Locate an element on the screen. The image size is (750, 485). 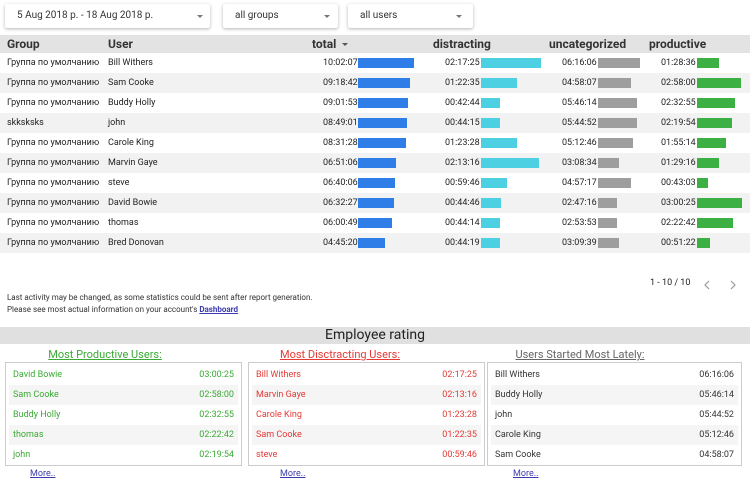
panel-name: Carole King is located at coordinates (518, 435).